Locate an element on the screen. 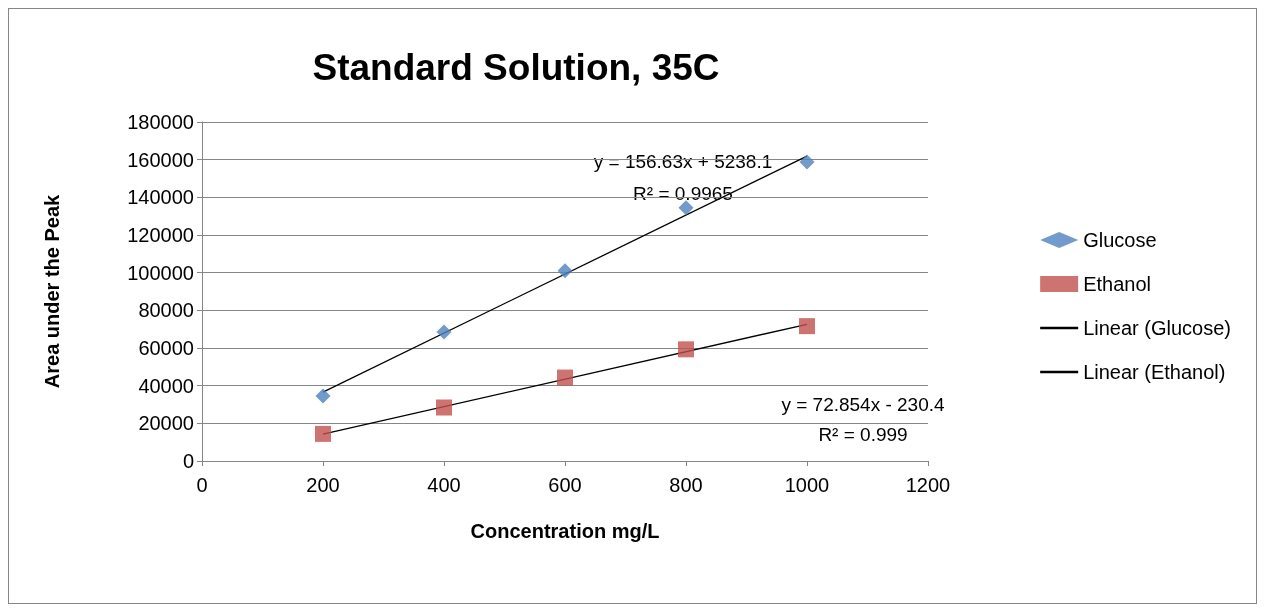 The width and height of the screenshot is (1265, 612). chart-title: Standard Solution, 35C is located at coordinates (516, 67).